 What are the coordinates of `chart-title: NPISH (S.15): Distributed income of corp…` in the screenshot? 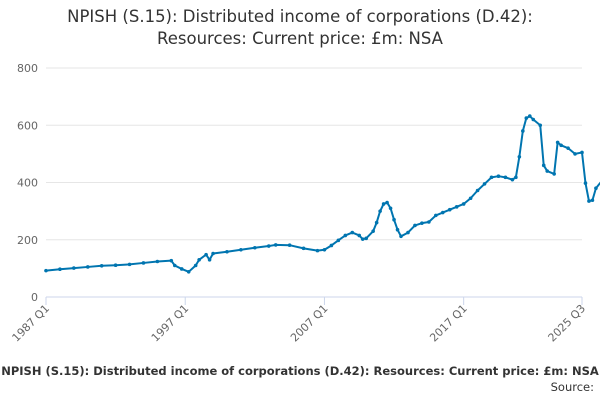 It's located at (300, 28).